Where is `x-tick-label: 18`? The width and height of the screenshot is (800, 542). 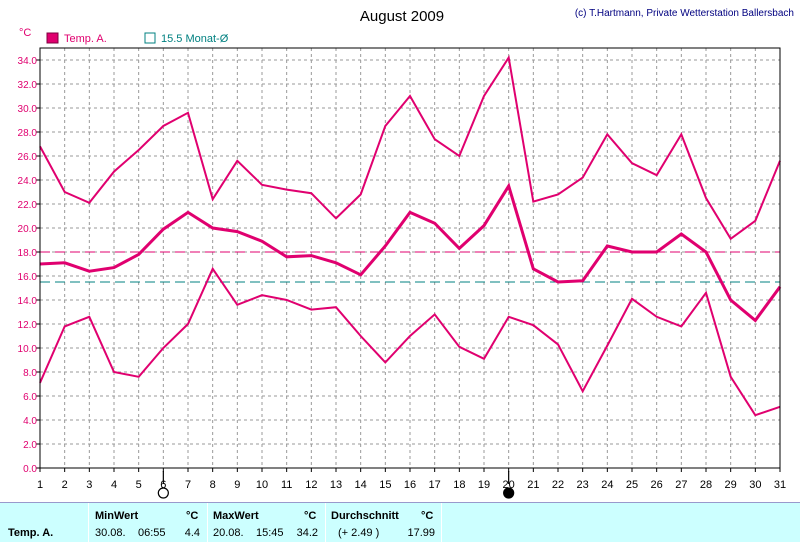
x-tick-label: 18 is located at coordinates (459, 485).